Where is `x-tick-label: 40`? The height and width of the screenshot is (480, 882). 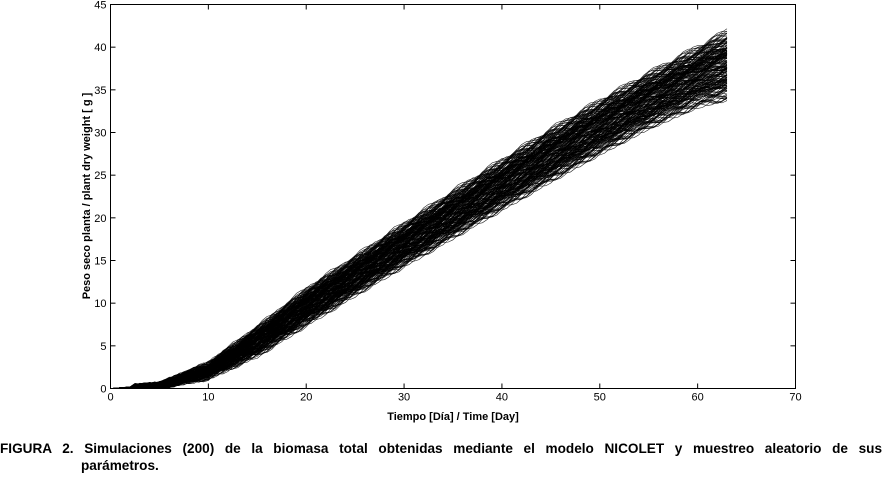
x-tick-label: 40 is located at coordinates (502, 398).